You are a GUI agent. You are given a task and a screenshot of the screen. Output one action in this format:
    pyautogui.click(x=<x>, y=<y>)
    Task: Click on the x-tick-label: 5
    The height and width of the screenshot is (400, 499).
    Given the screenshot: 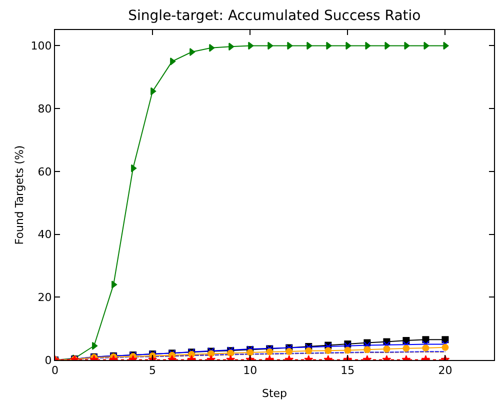 What is the action you would take?
    pyautogui.click(x=152, y=371)
    